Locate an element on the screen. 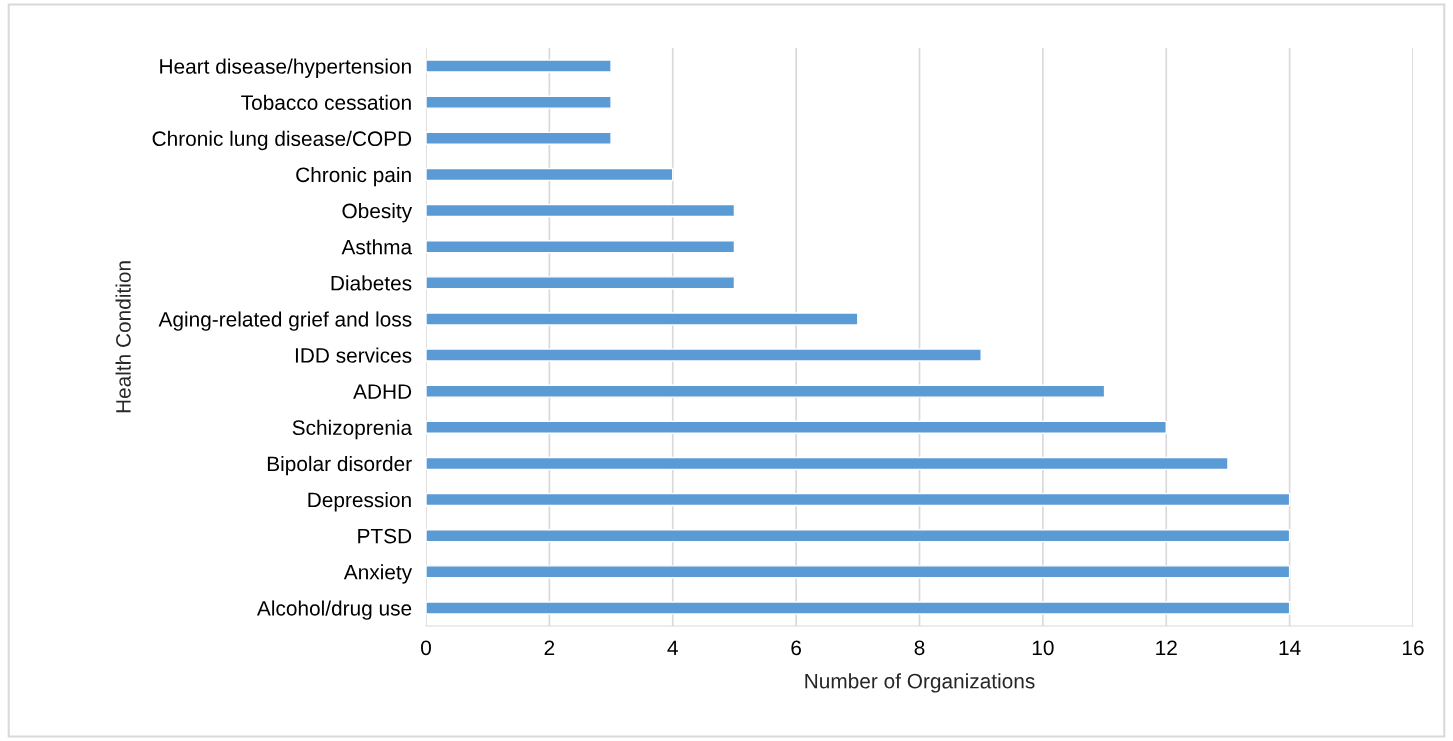 Image resolution: width=1453 pixels, height=741 pixels. x-tick-label: 16 is located at coordinates (1413, 648).